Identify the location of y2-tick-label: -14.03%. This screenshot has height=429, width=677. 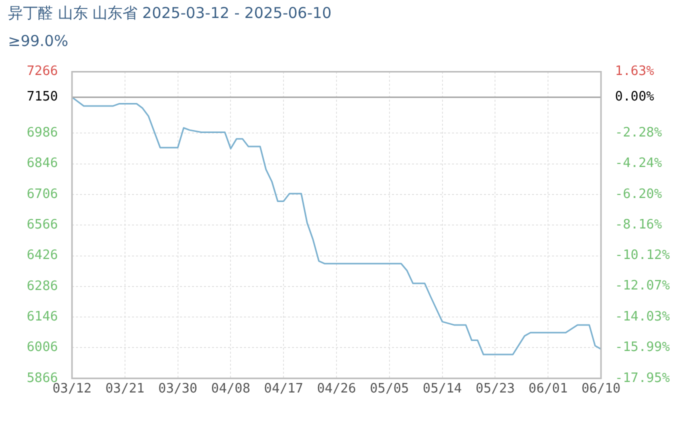
(642, 316).